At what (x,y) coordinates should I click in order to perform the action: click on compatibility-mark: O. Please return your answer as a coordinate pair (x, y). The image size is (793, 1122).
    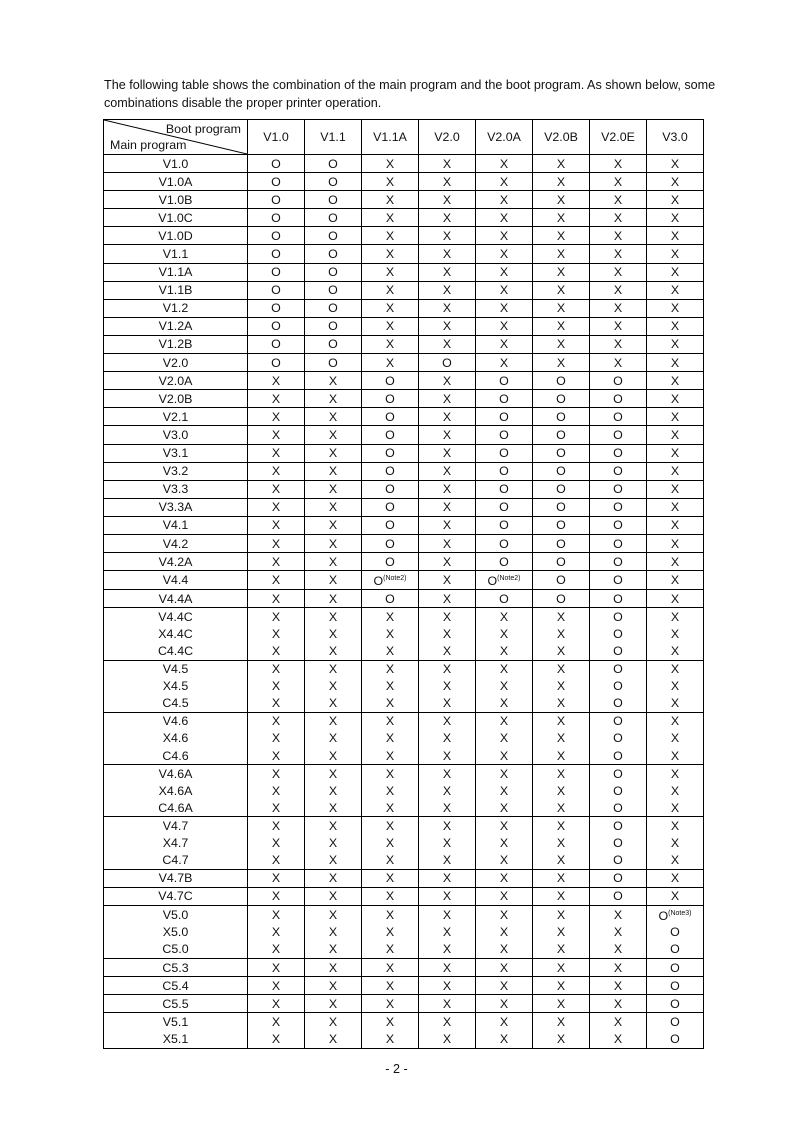
    Looking at the image, I should click on (378, 581).